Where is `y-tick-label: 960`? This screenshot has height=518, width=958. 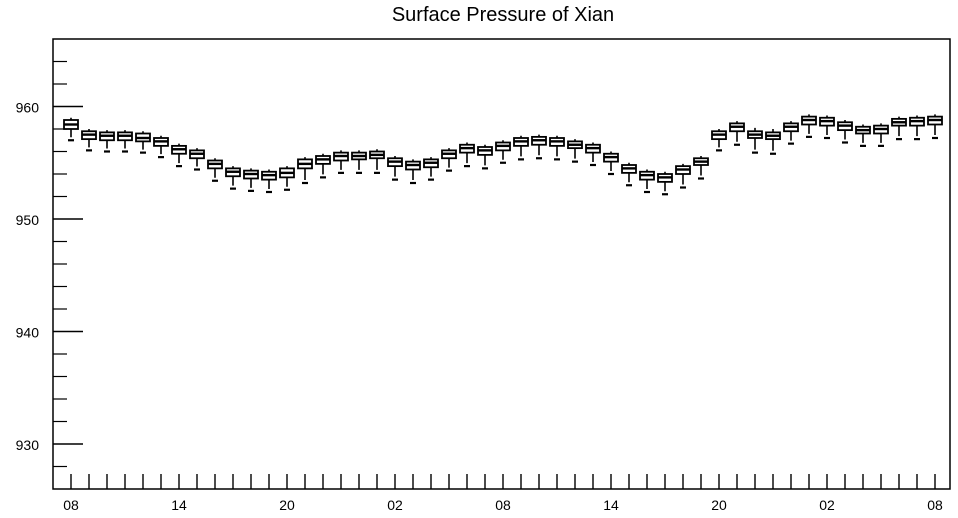
y-tick-label: 960 is located at coordinates (28, 108).